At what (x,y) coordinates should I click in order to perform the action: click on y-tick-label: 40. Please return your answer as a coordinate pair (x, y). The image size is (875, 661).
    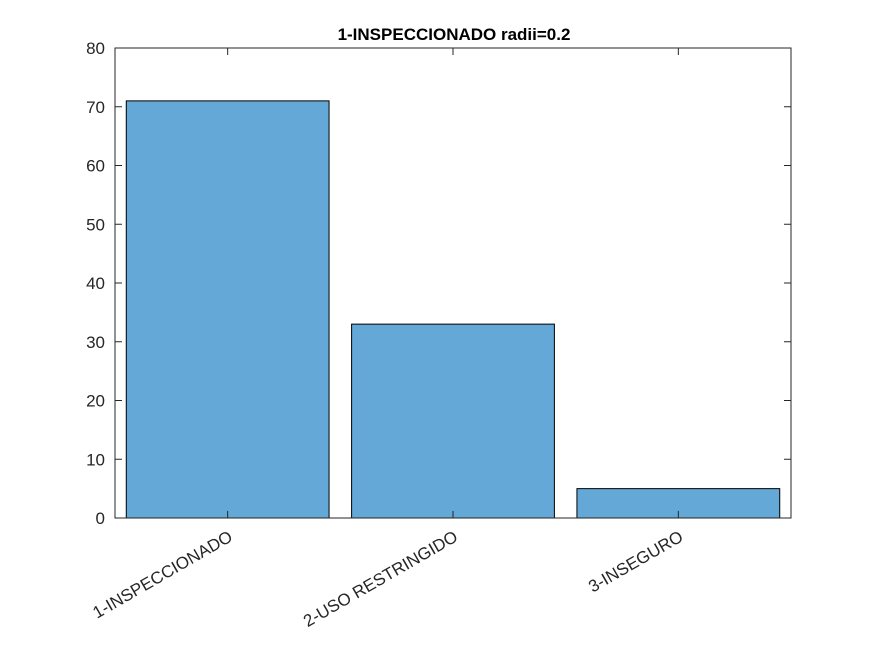
    Looking at the image, I should click on (95, 283).